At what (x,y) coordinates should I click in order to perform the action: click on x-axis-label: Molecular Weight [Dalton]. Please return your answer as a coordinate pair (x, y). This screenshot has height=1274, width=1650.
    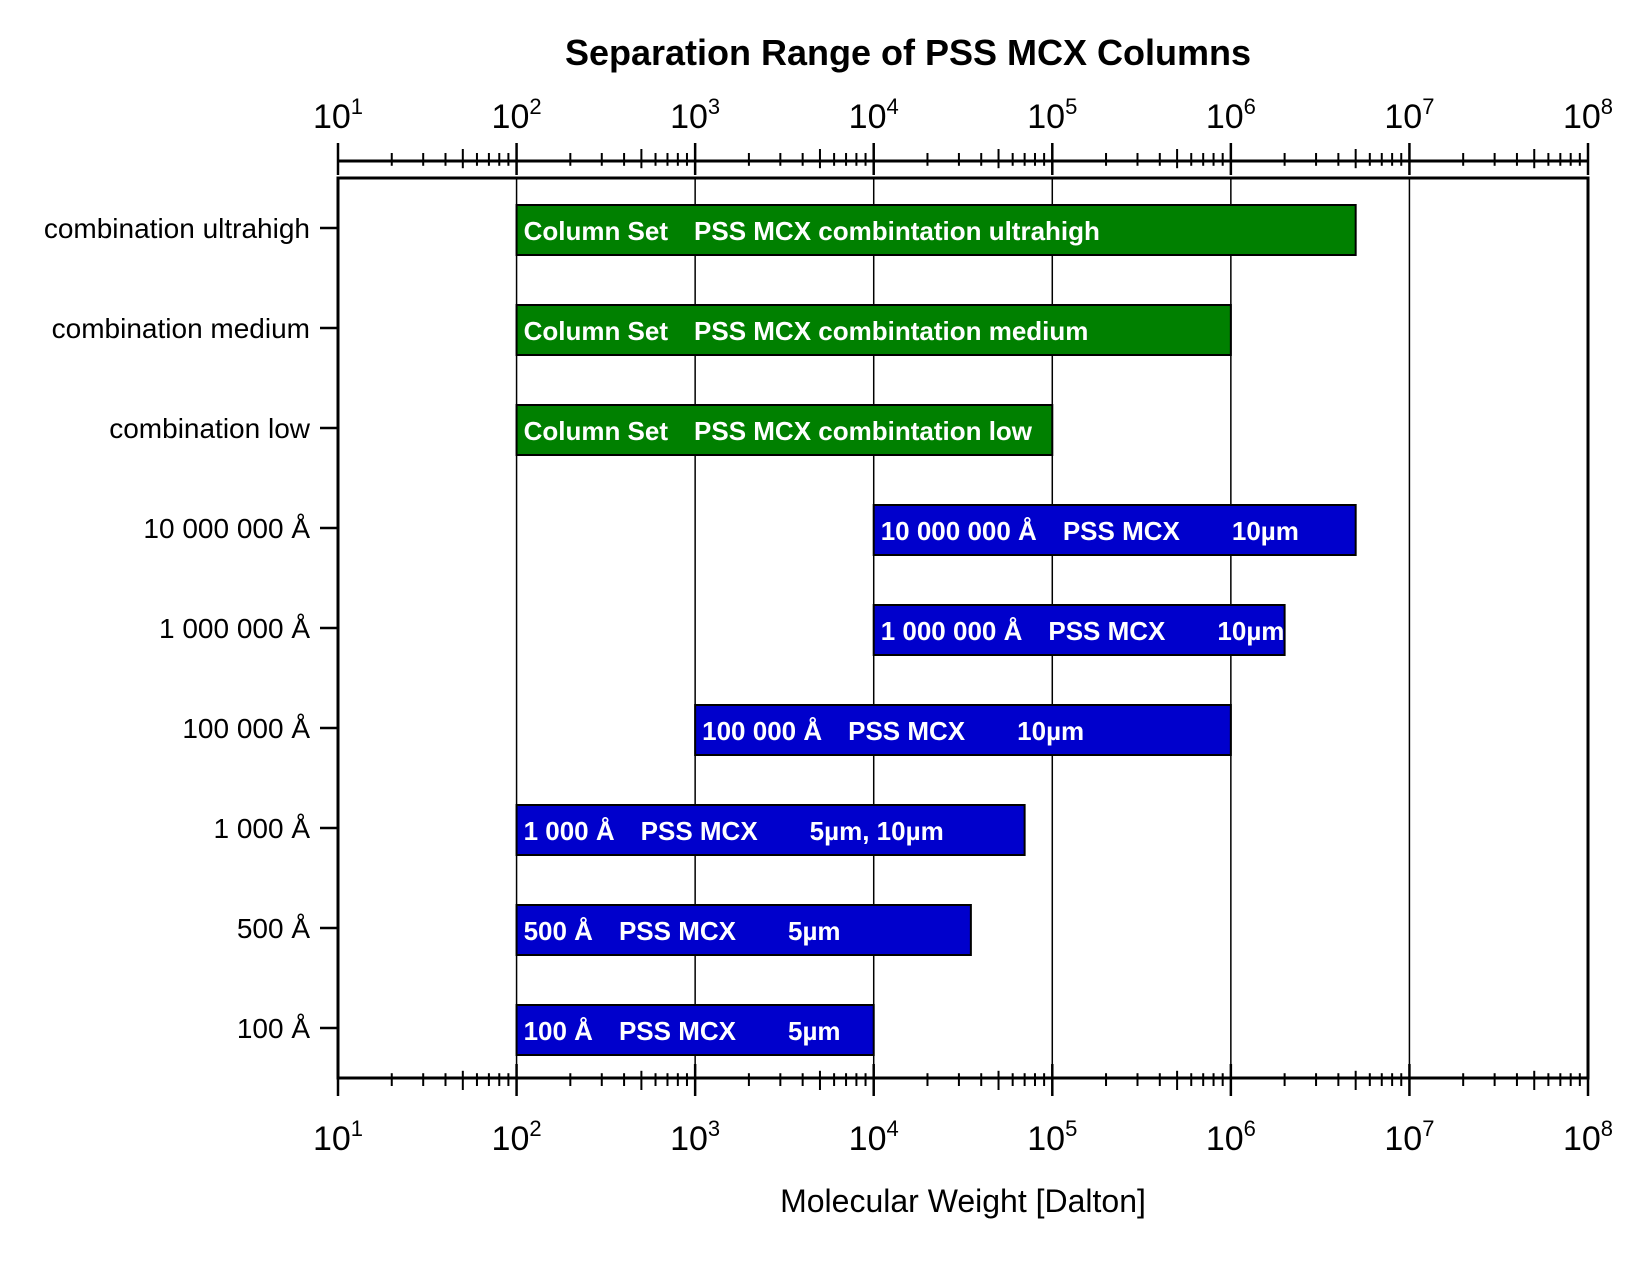
    Looking at the image, I should click on (963, 1201).